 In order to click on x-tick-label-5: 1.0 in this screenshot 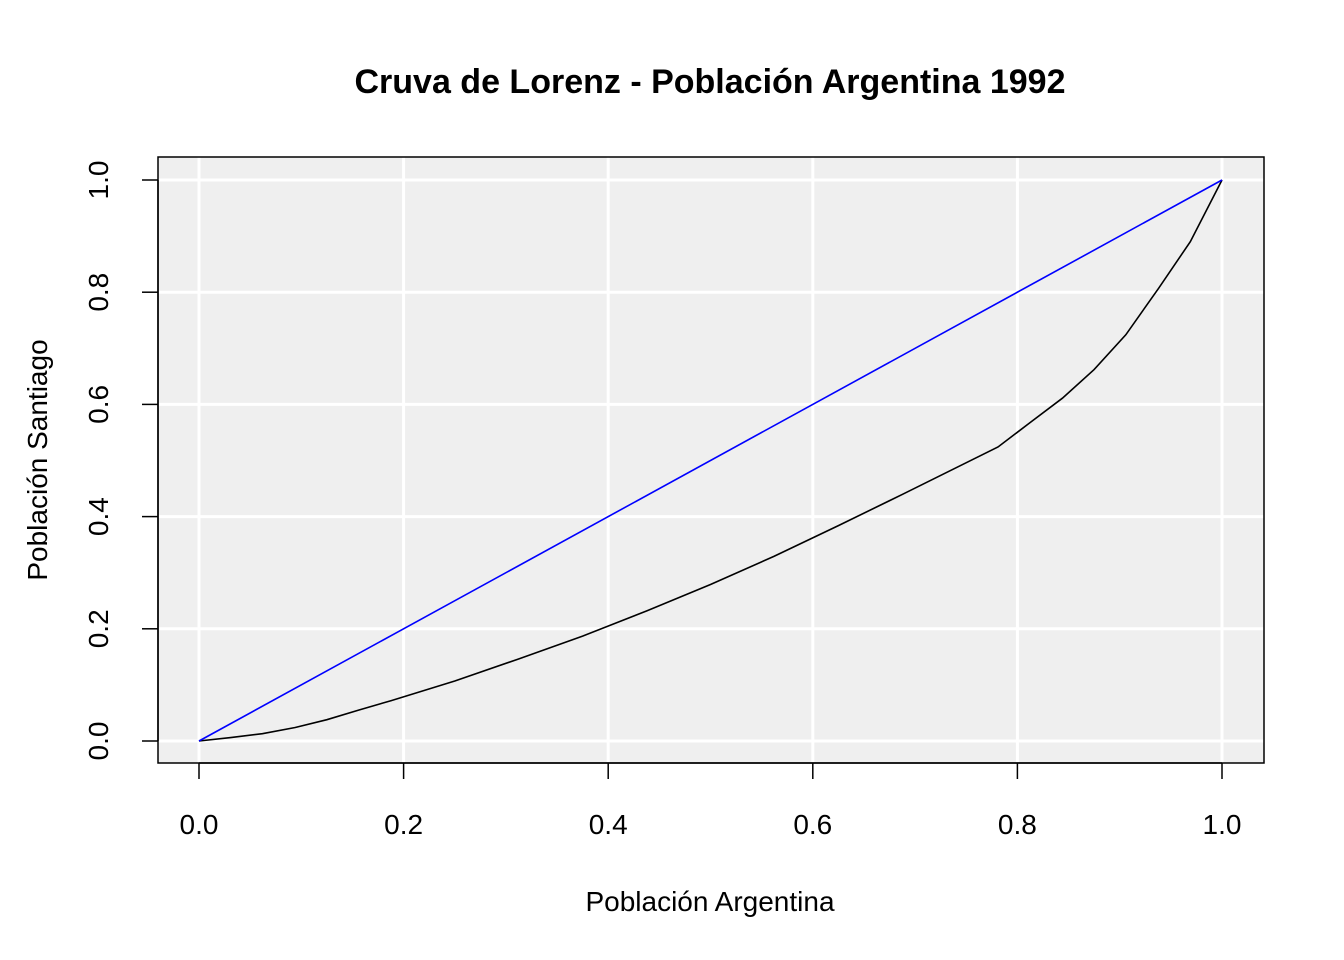, I will do `click(1222, 824)`.